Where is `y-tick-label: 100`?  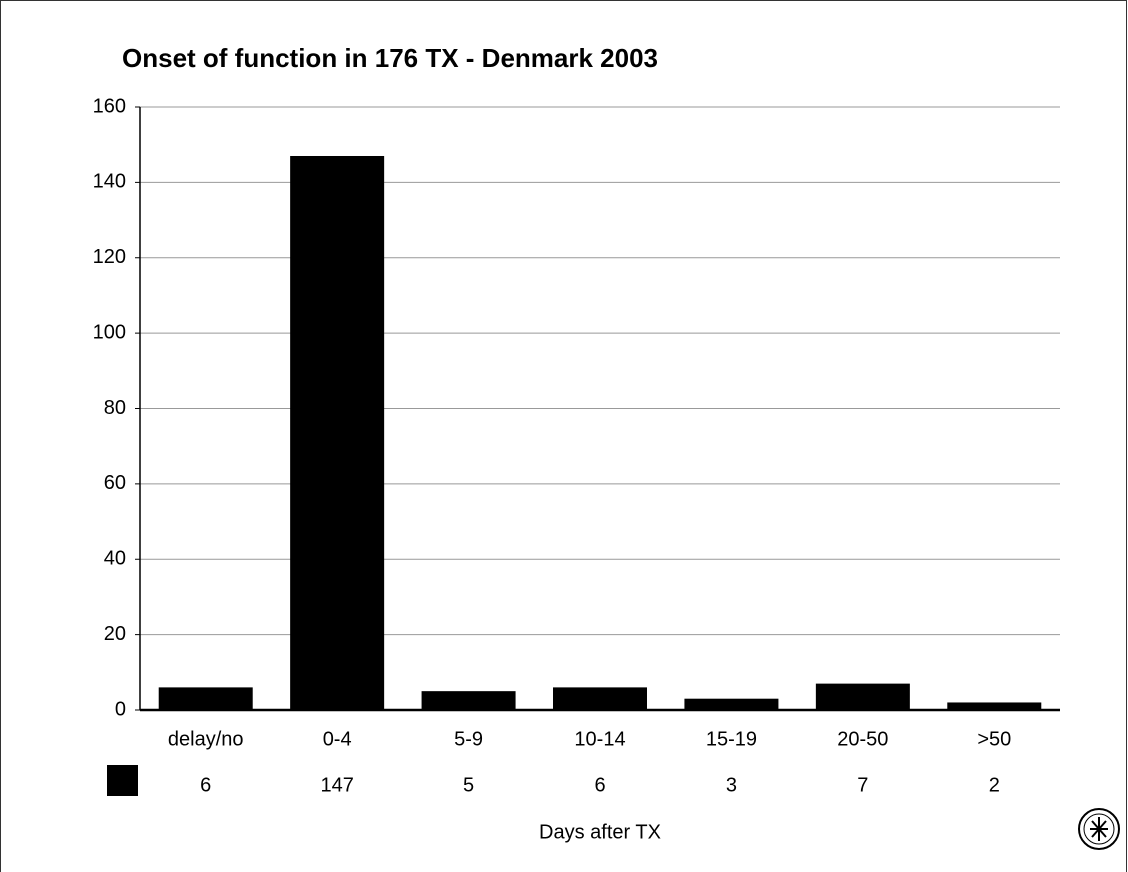
y-tick-label: 100 is located at coordinates (109, 332).